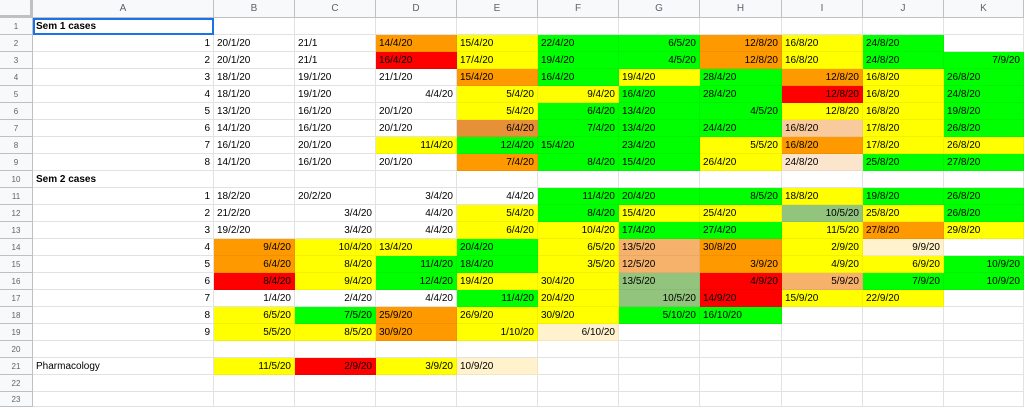 The height and width of the screenshot is (407, 1024). What do you see at coordinates (16, 349) in the screenshot?
I see `row-header-20: 20` at bounding box center [16, 349].